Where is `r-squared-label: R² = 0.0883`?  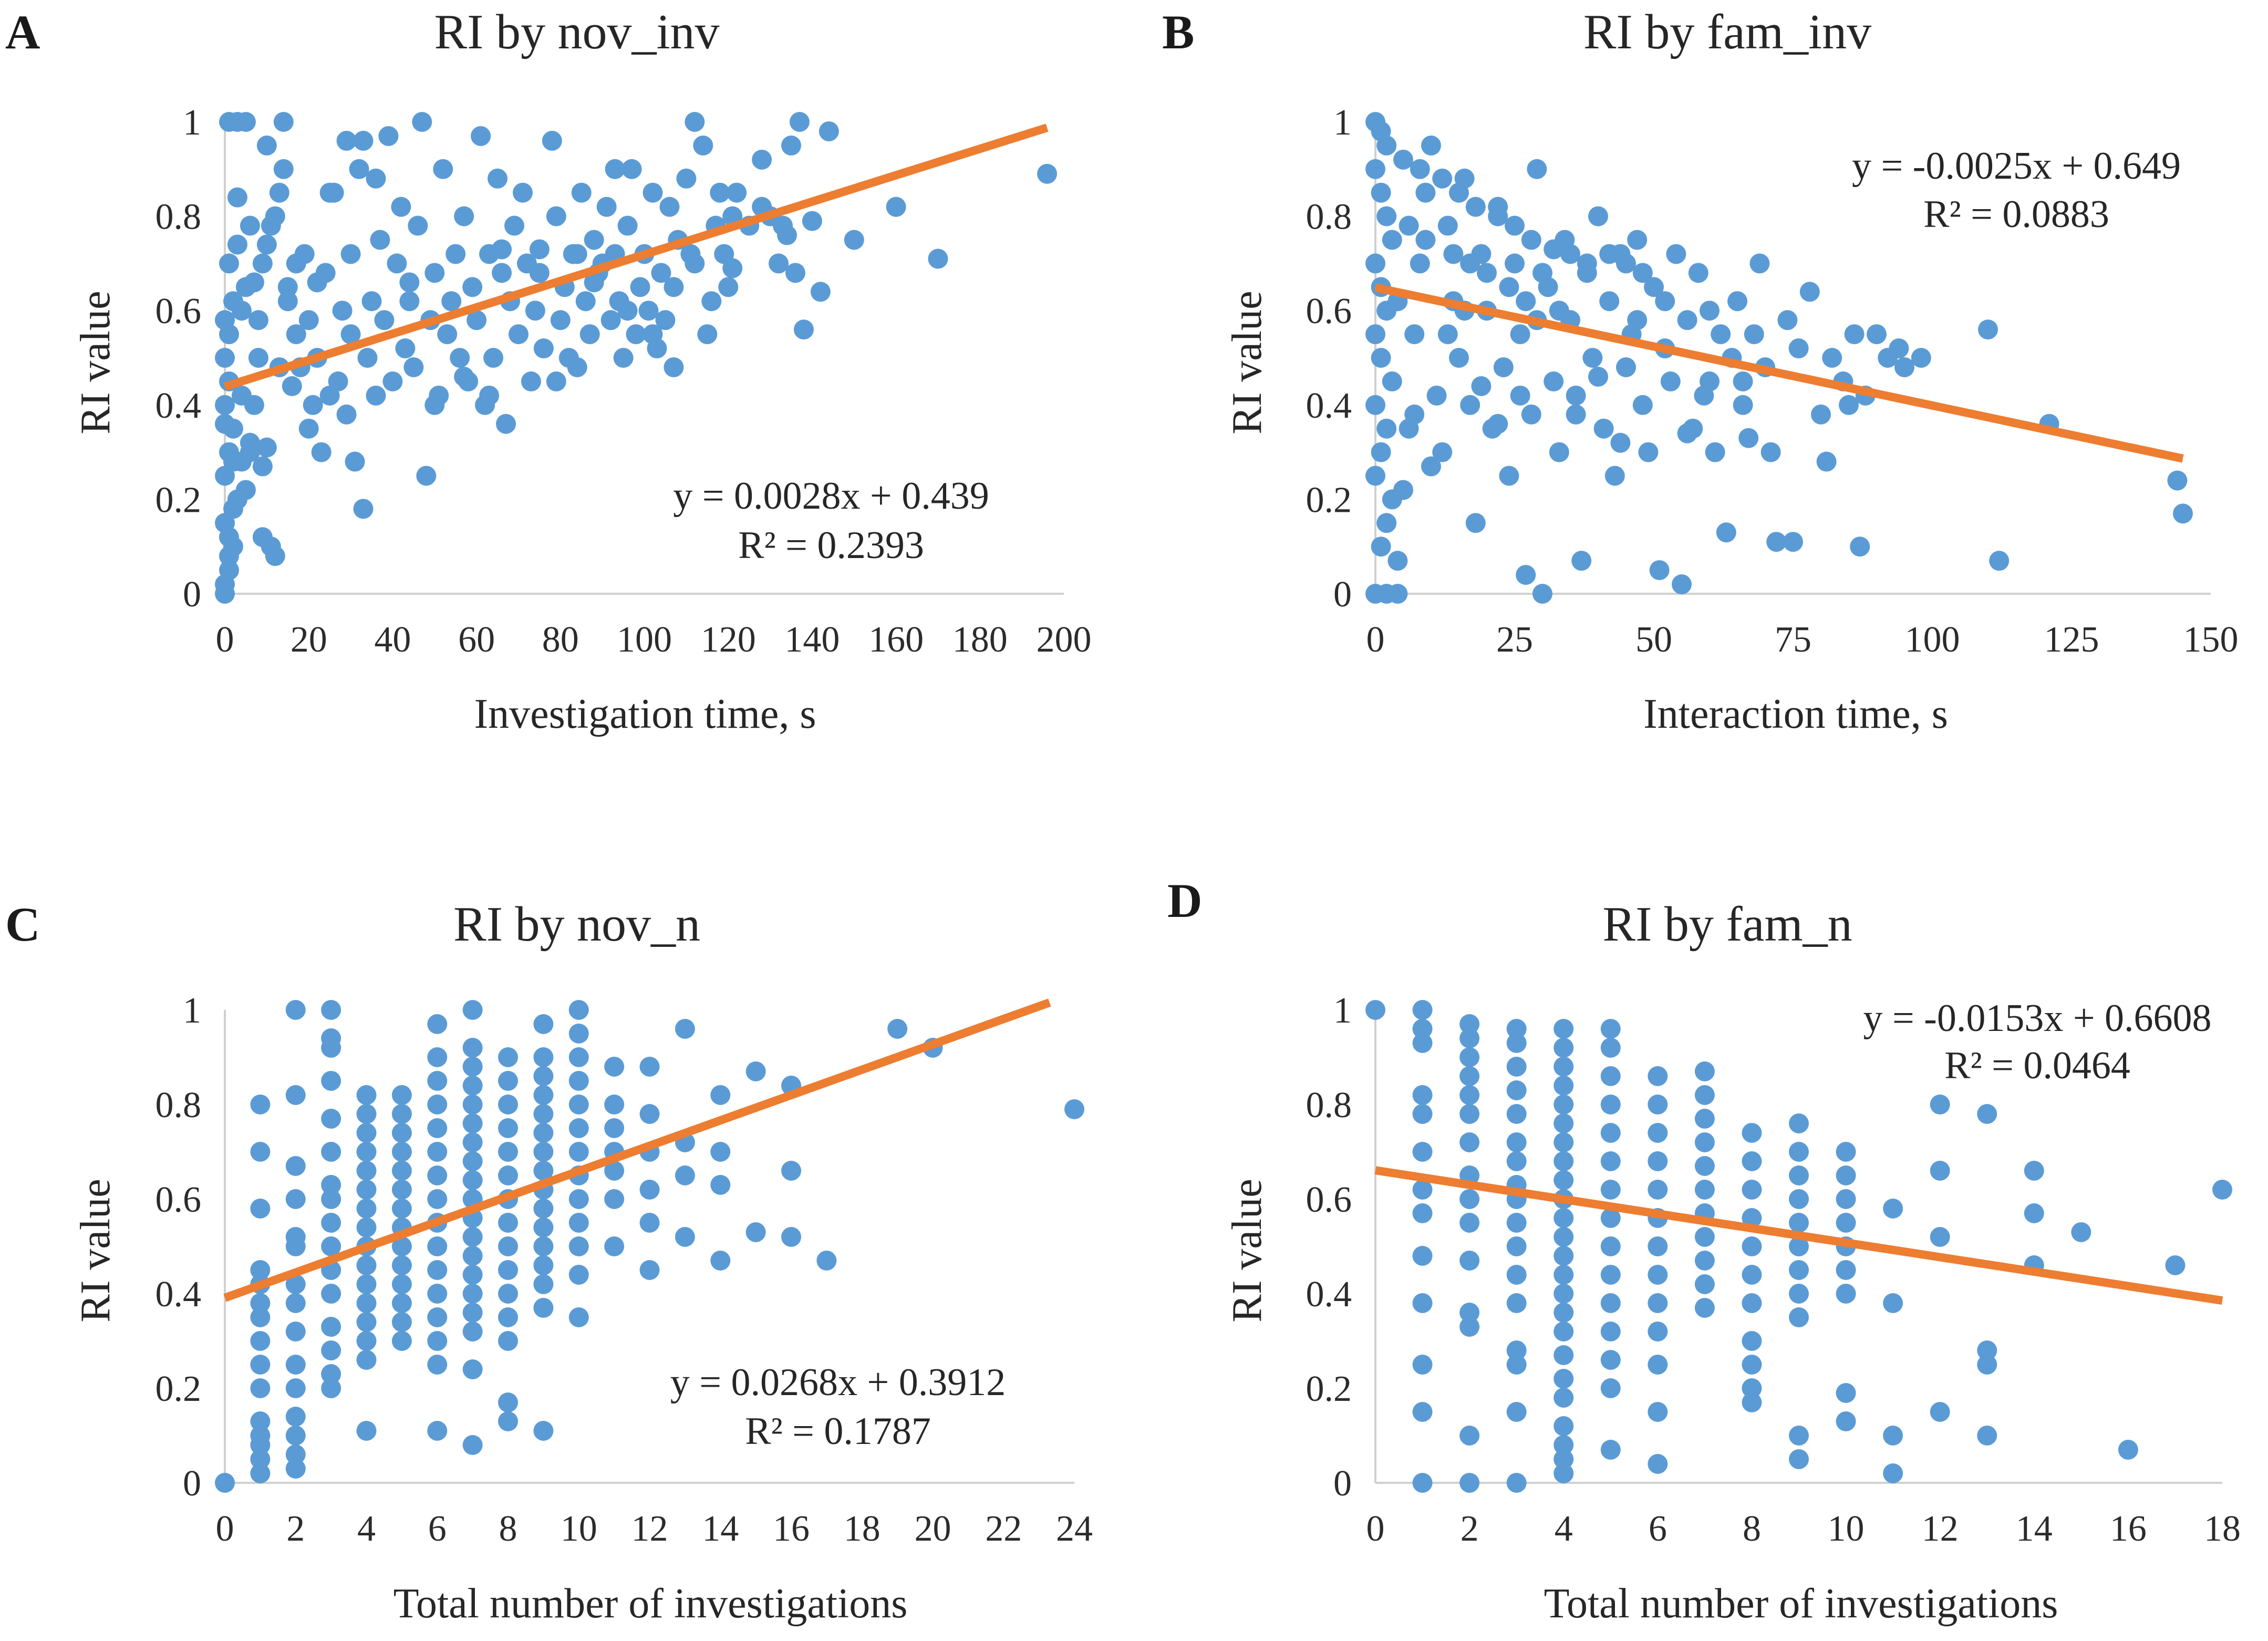 r-squared-label: R² = 0.0883 is located at coordinates (2016, 215).